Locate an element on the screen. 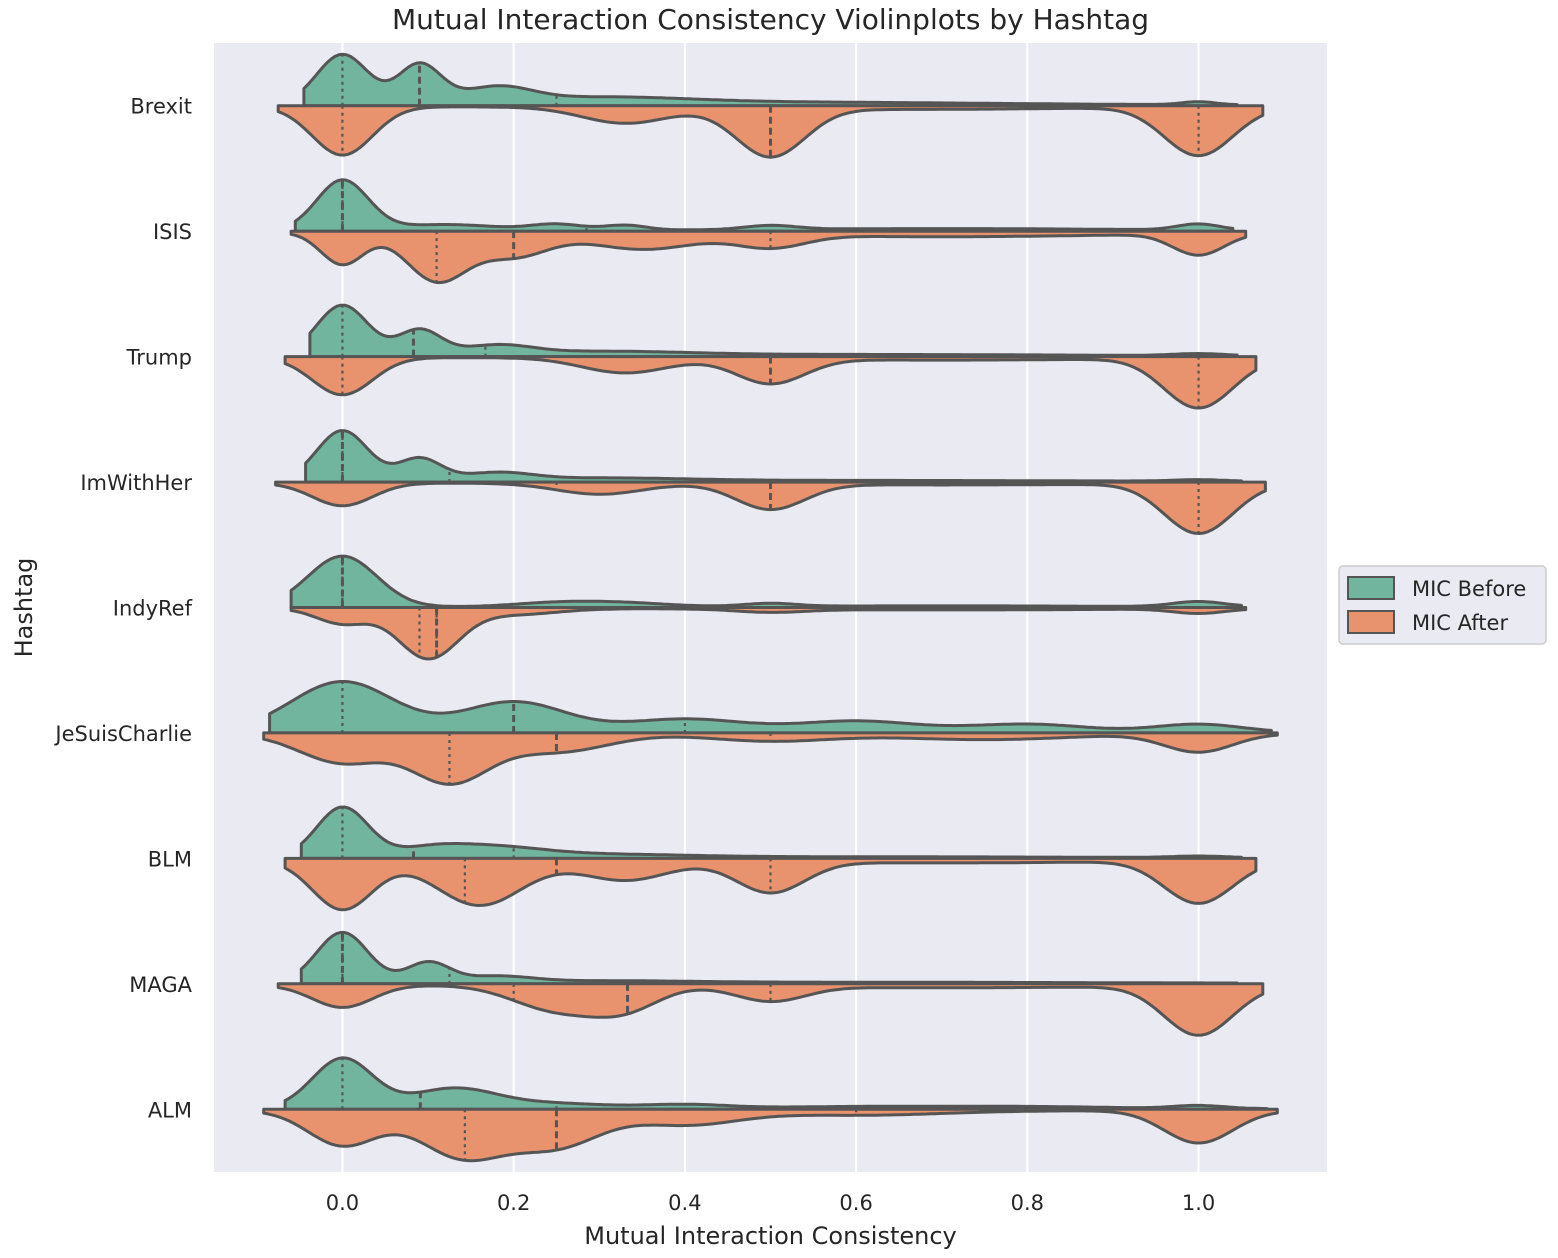 The image size is (1558, 1258). x-tick-label: 0.8 is located at coordinates (1027, 1203).